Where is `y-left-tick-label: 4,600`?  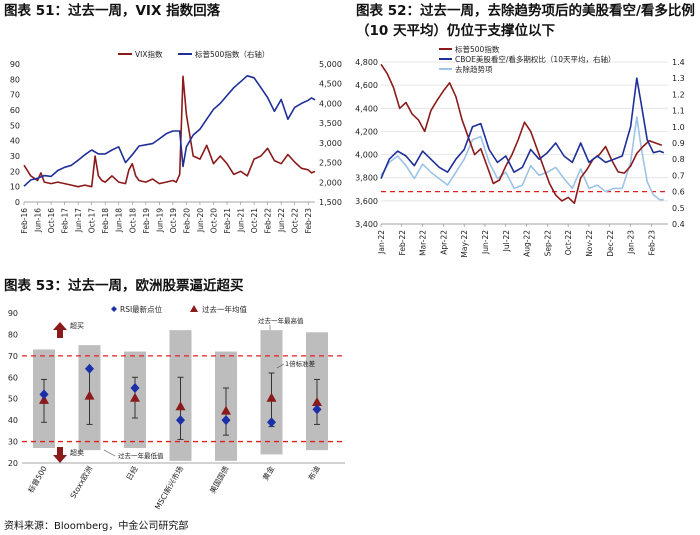 y-left-tick-label: 4,600 is located at coordinates (366, 85).